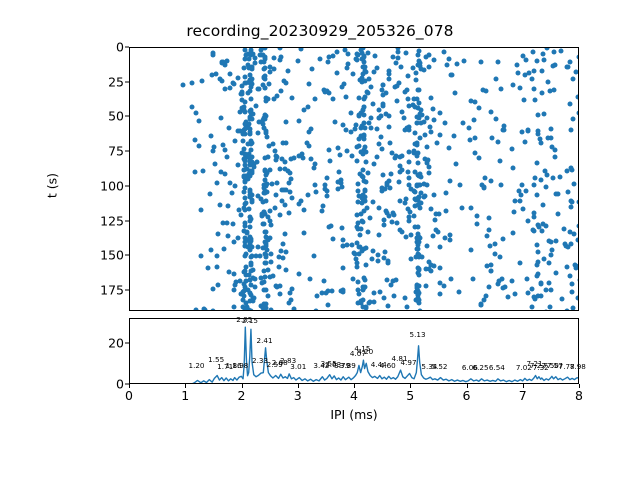 The height and width of the screenshot is (480, 640). What do you see at coordinates (116, 343) in the screenshot?
I see `hist-y-tick-label: 20` at bounding box center [116, 343].